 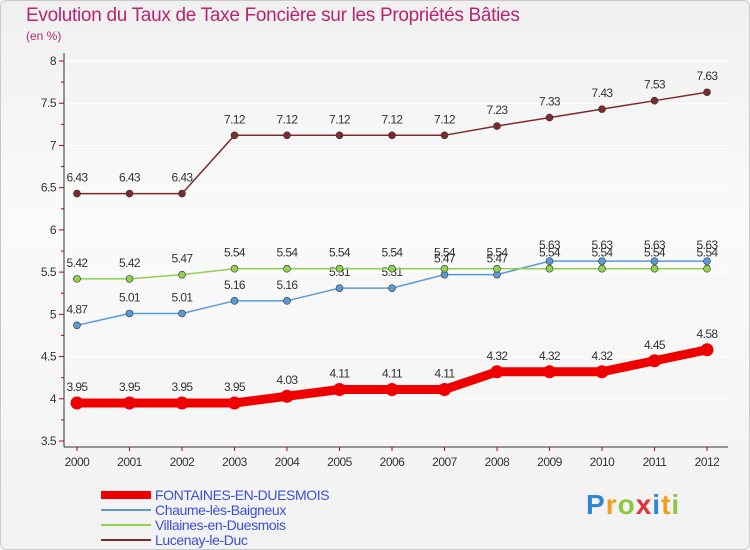 What do you see at coordinates (130, 462) in the screenshot?
I see `x-tick-label: 2001` at bounding box center [130, 462].